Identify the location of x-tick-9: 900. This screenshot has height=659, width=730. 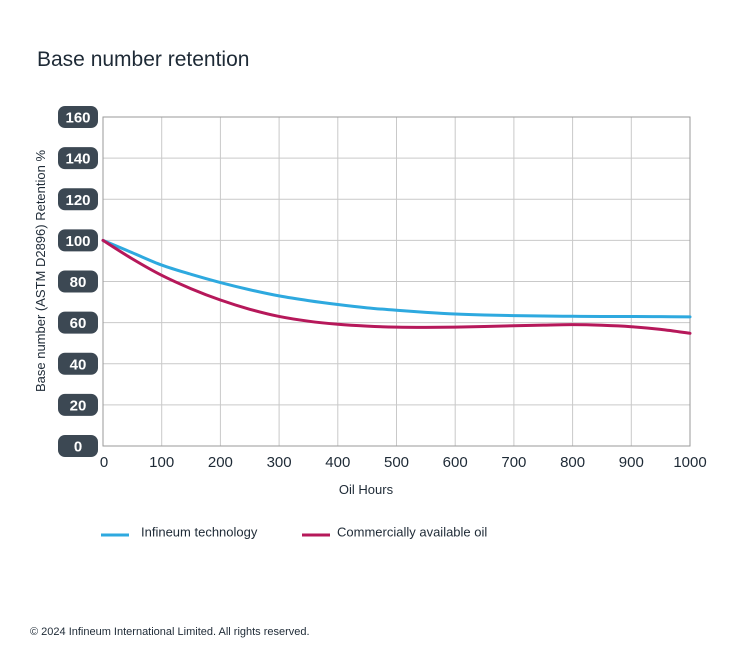
(631, 462).